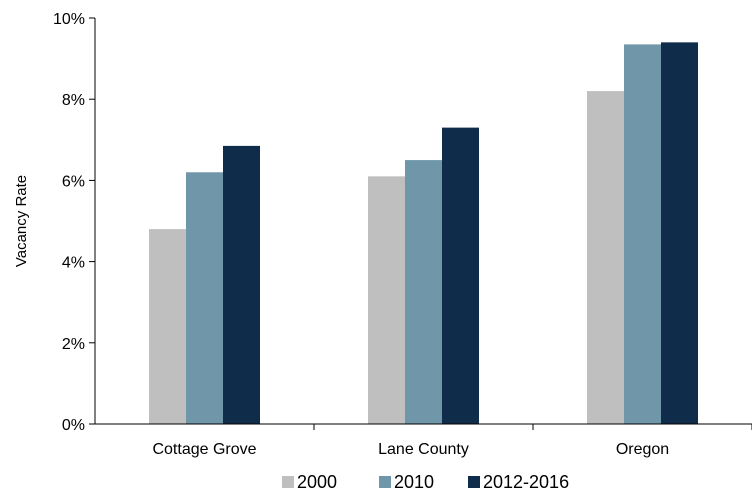 The image size is (752, 502). I want to click on category-label: Cottage Grove, so click(204, 449).